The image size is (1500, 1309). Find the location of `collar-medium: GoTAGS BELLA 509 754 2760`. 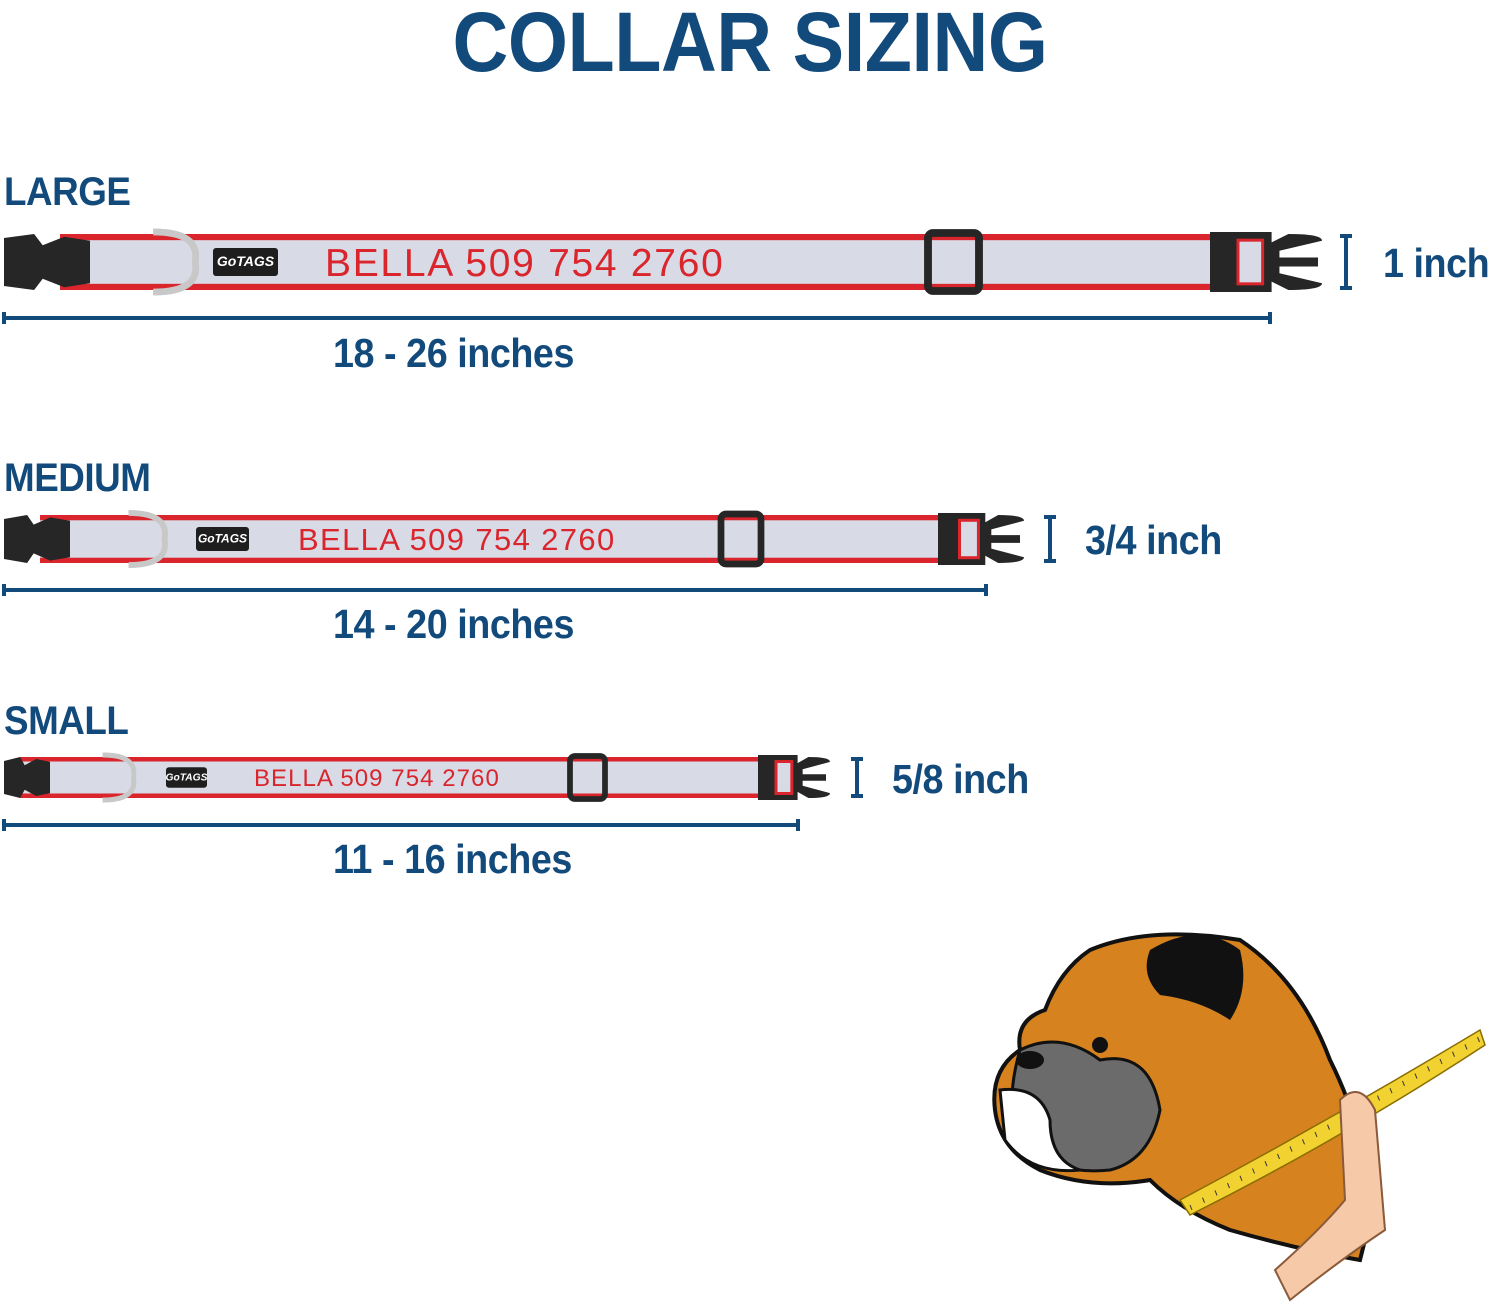

collar-medium: GoTAGS BELLA 509 754 2760 is located at coordinates (529, 553).